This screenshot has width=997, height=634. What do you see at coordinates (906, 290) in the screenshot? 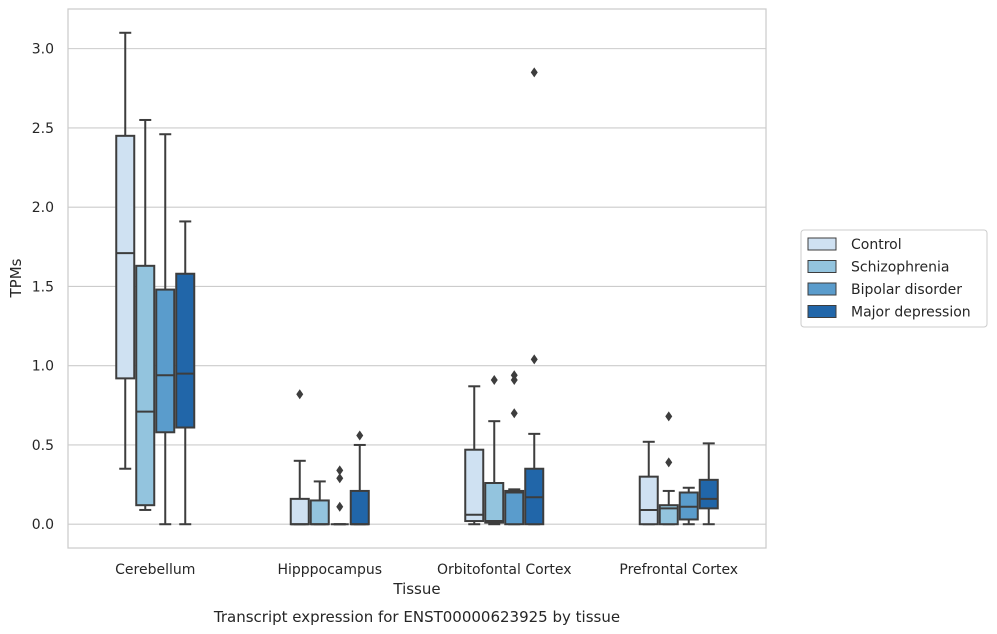
I see `legend-label: Bipolar disorder` at bounding box center [906, 290].